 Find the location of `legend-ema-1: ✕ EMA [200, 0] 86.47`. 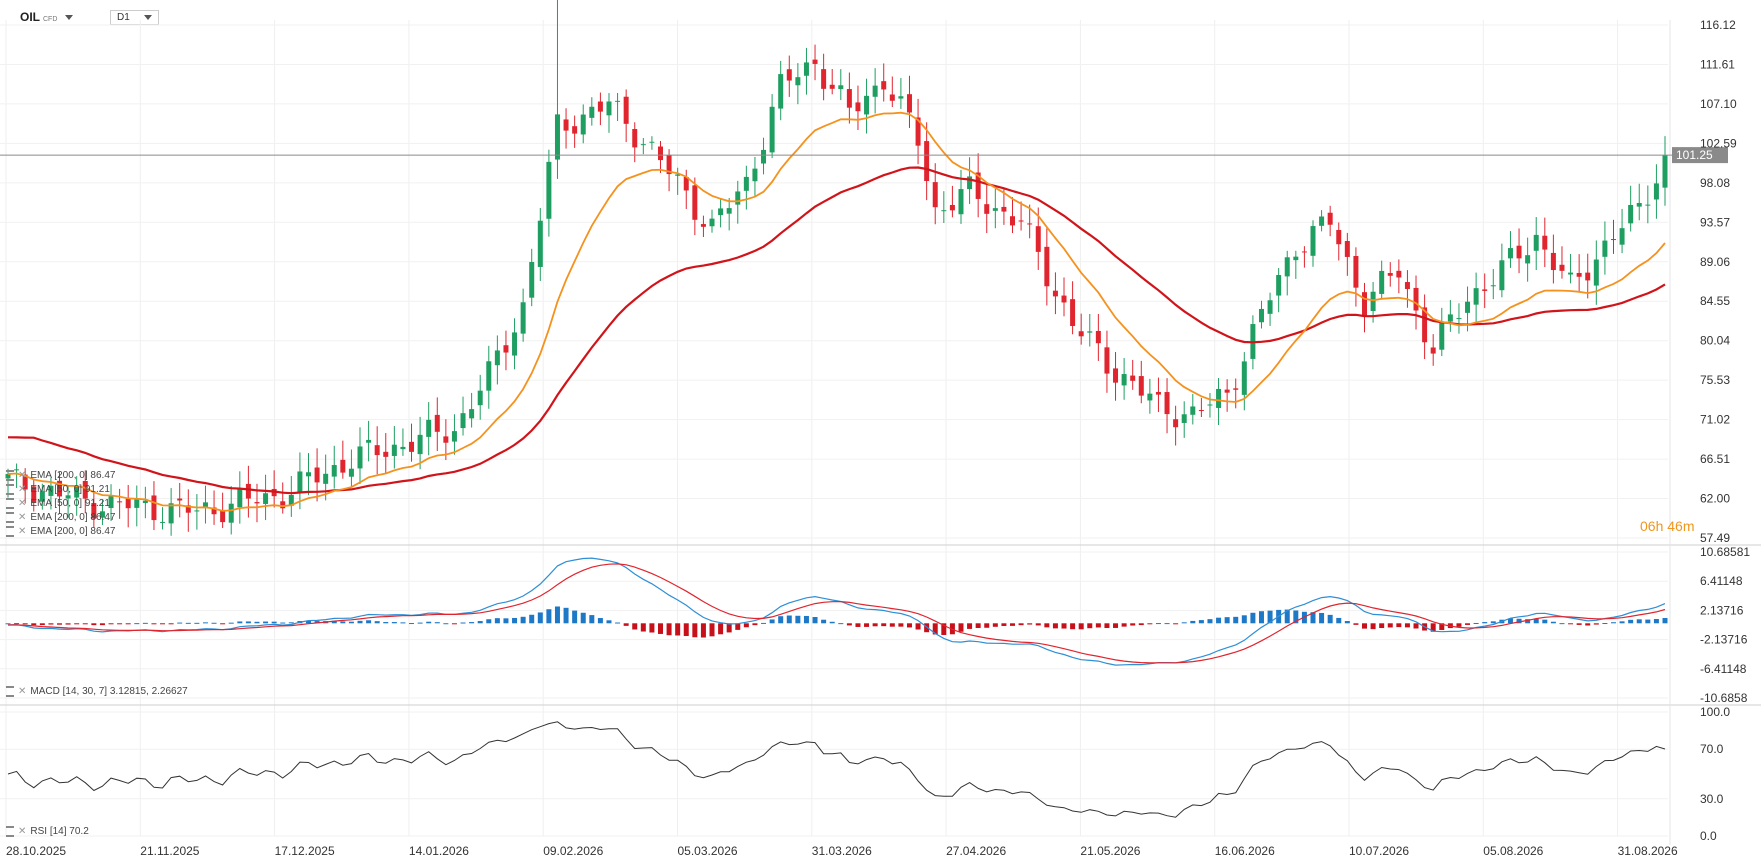

legend-ema-1: ✕ EMA [200, 0] 86.47 is located at coordinates (60, 475).